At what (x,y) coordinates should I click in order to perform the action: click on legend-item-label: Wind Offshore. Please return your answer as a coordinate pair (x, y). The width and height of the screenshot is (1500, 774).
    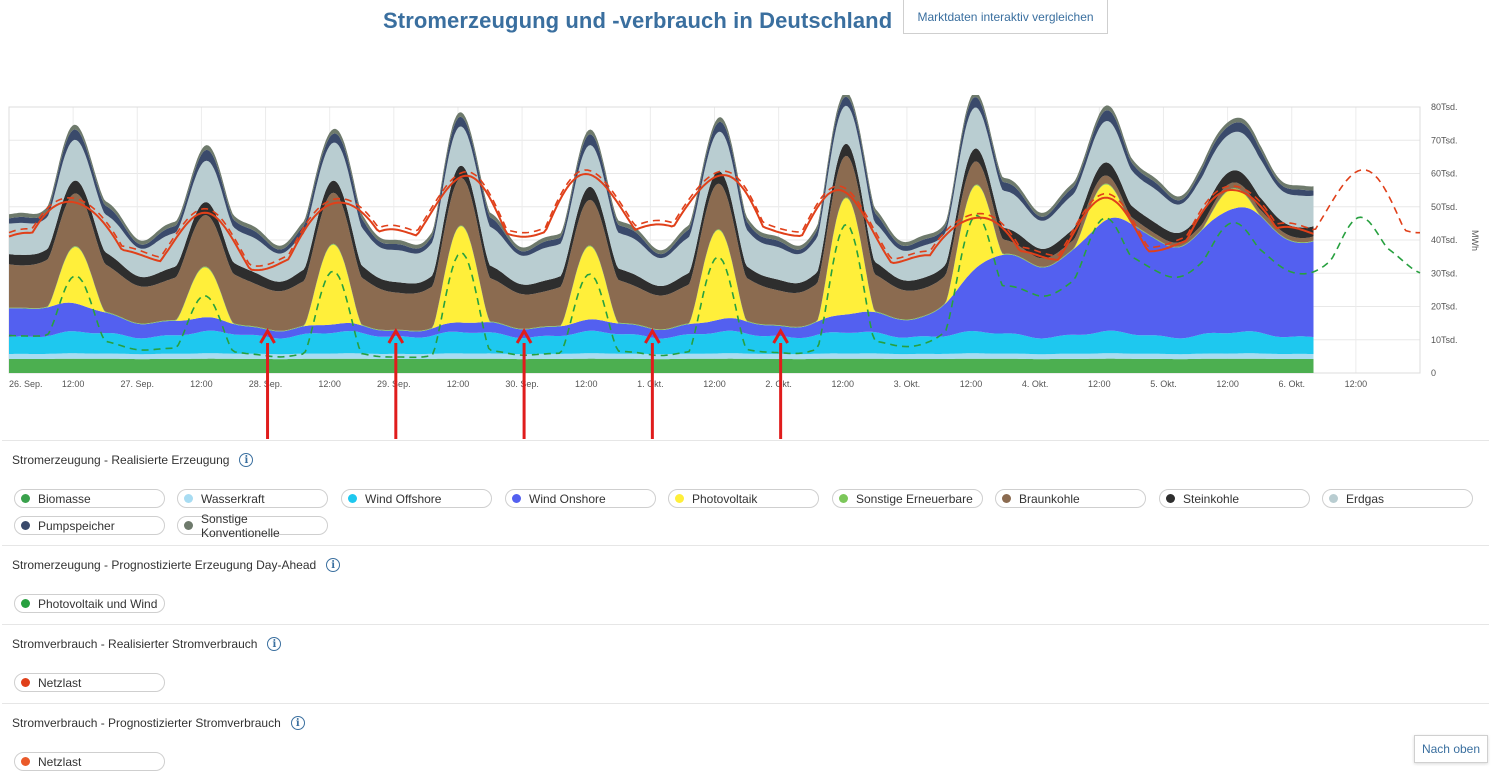
    Looking at the image, I should click on (403, 498).